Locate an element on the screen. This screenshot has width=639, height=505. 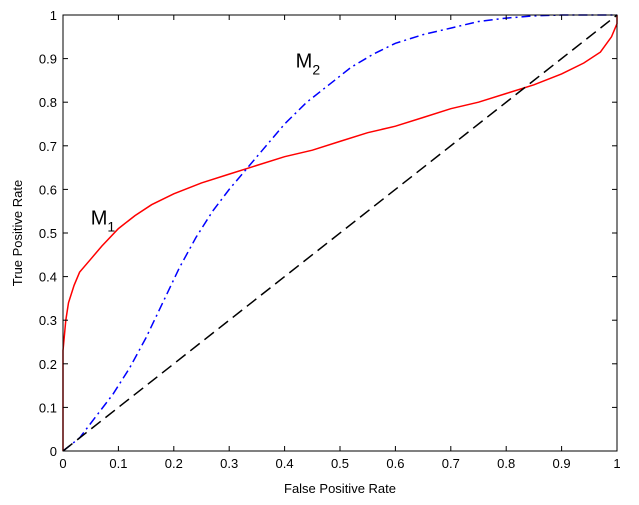
annotations-layer: M1 M2 is located at coordinates (206, 142).